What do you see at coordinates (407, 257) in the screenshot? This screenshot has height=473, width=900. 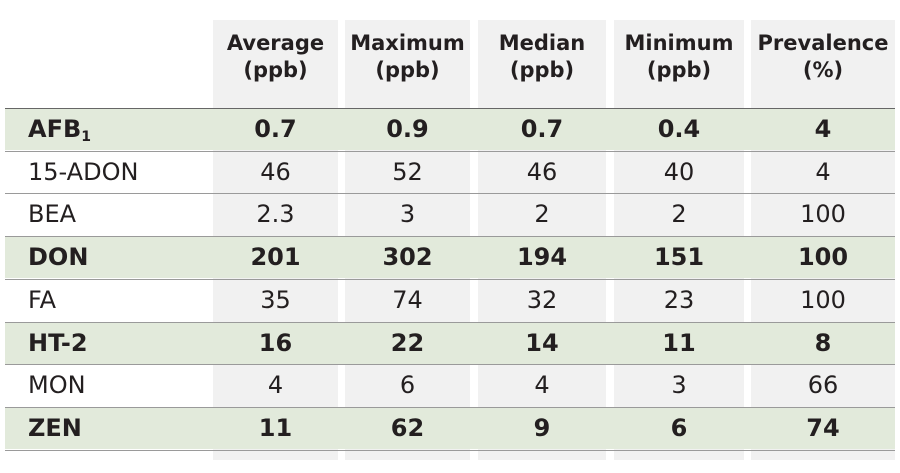 I see `cell-value: 302` at bounding box center [407, 257].